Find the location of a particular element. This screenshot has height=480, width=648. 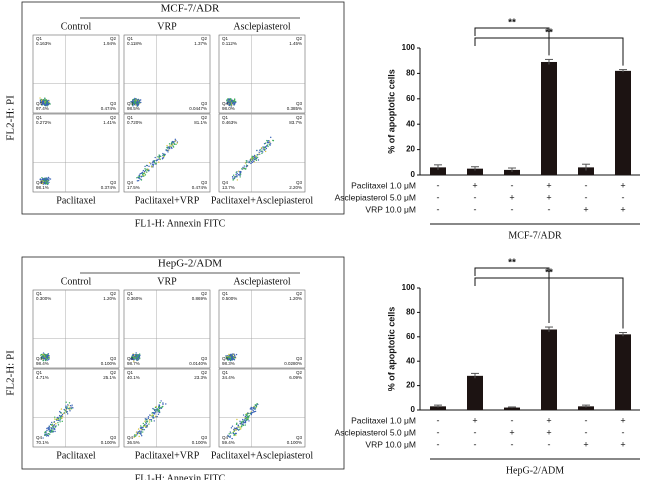

block-title: MCF-7/ADR is located at coordinates (190, 9).